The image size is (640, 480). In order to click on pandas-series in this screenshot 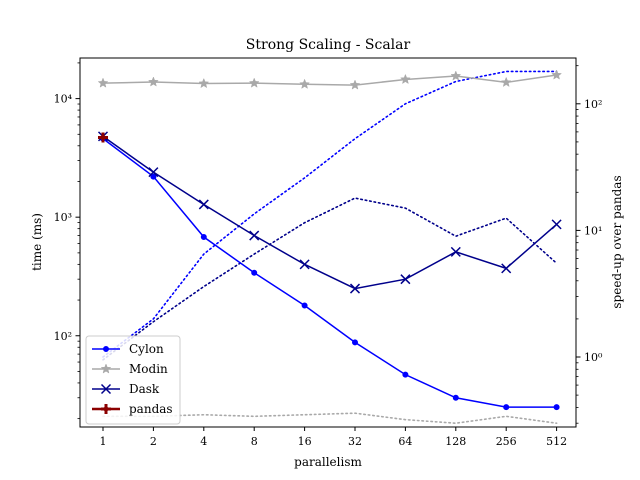, I will do `click(103, 137)`.